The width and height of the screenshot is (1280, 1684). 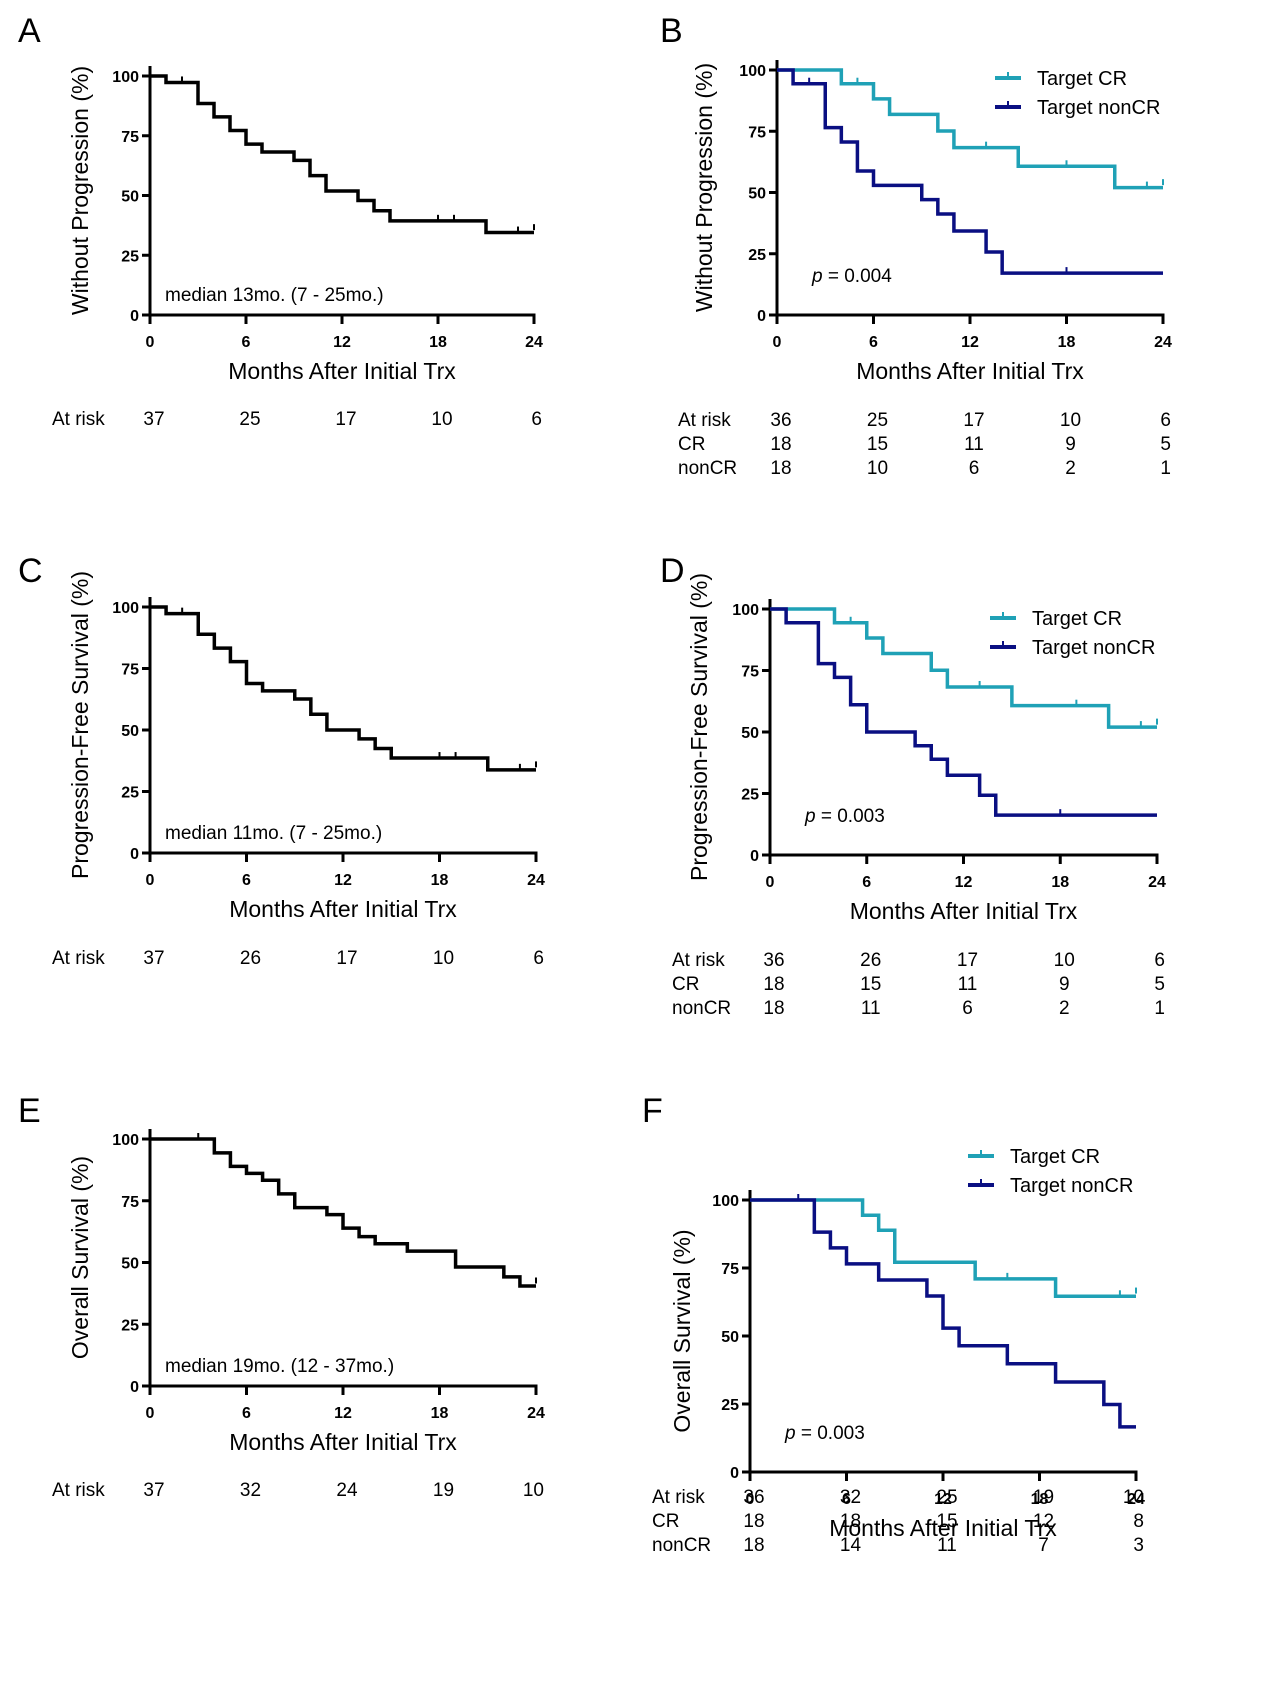 What do you see at coordinates (274, 295) in the screenshot?
I see `median-annotation: median 13mo. (7 - 25mo.)` at bounding box center [274, 295].